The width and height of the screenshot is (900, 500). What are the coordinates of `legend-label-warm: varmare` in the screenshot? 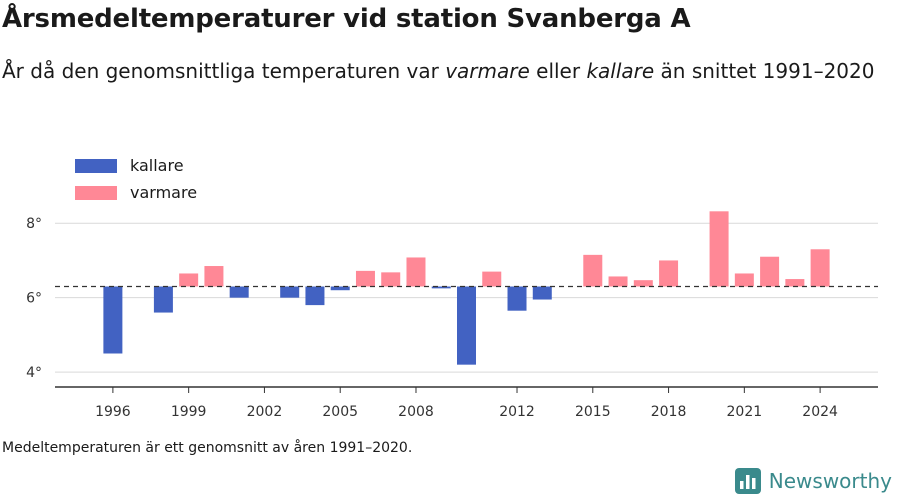 It's located at (164, 192).